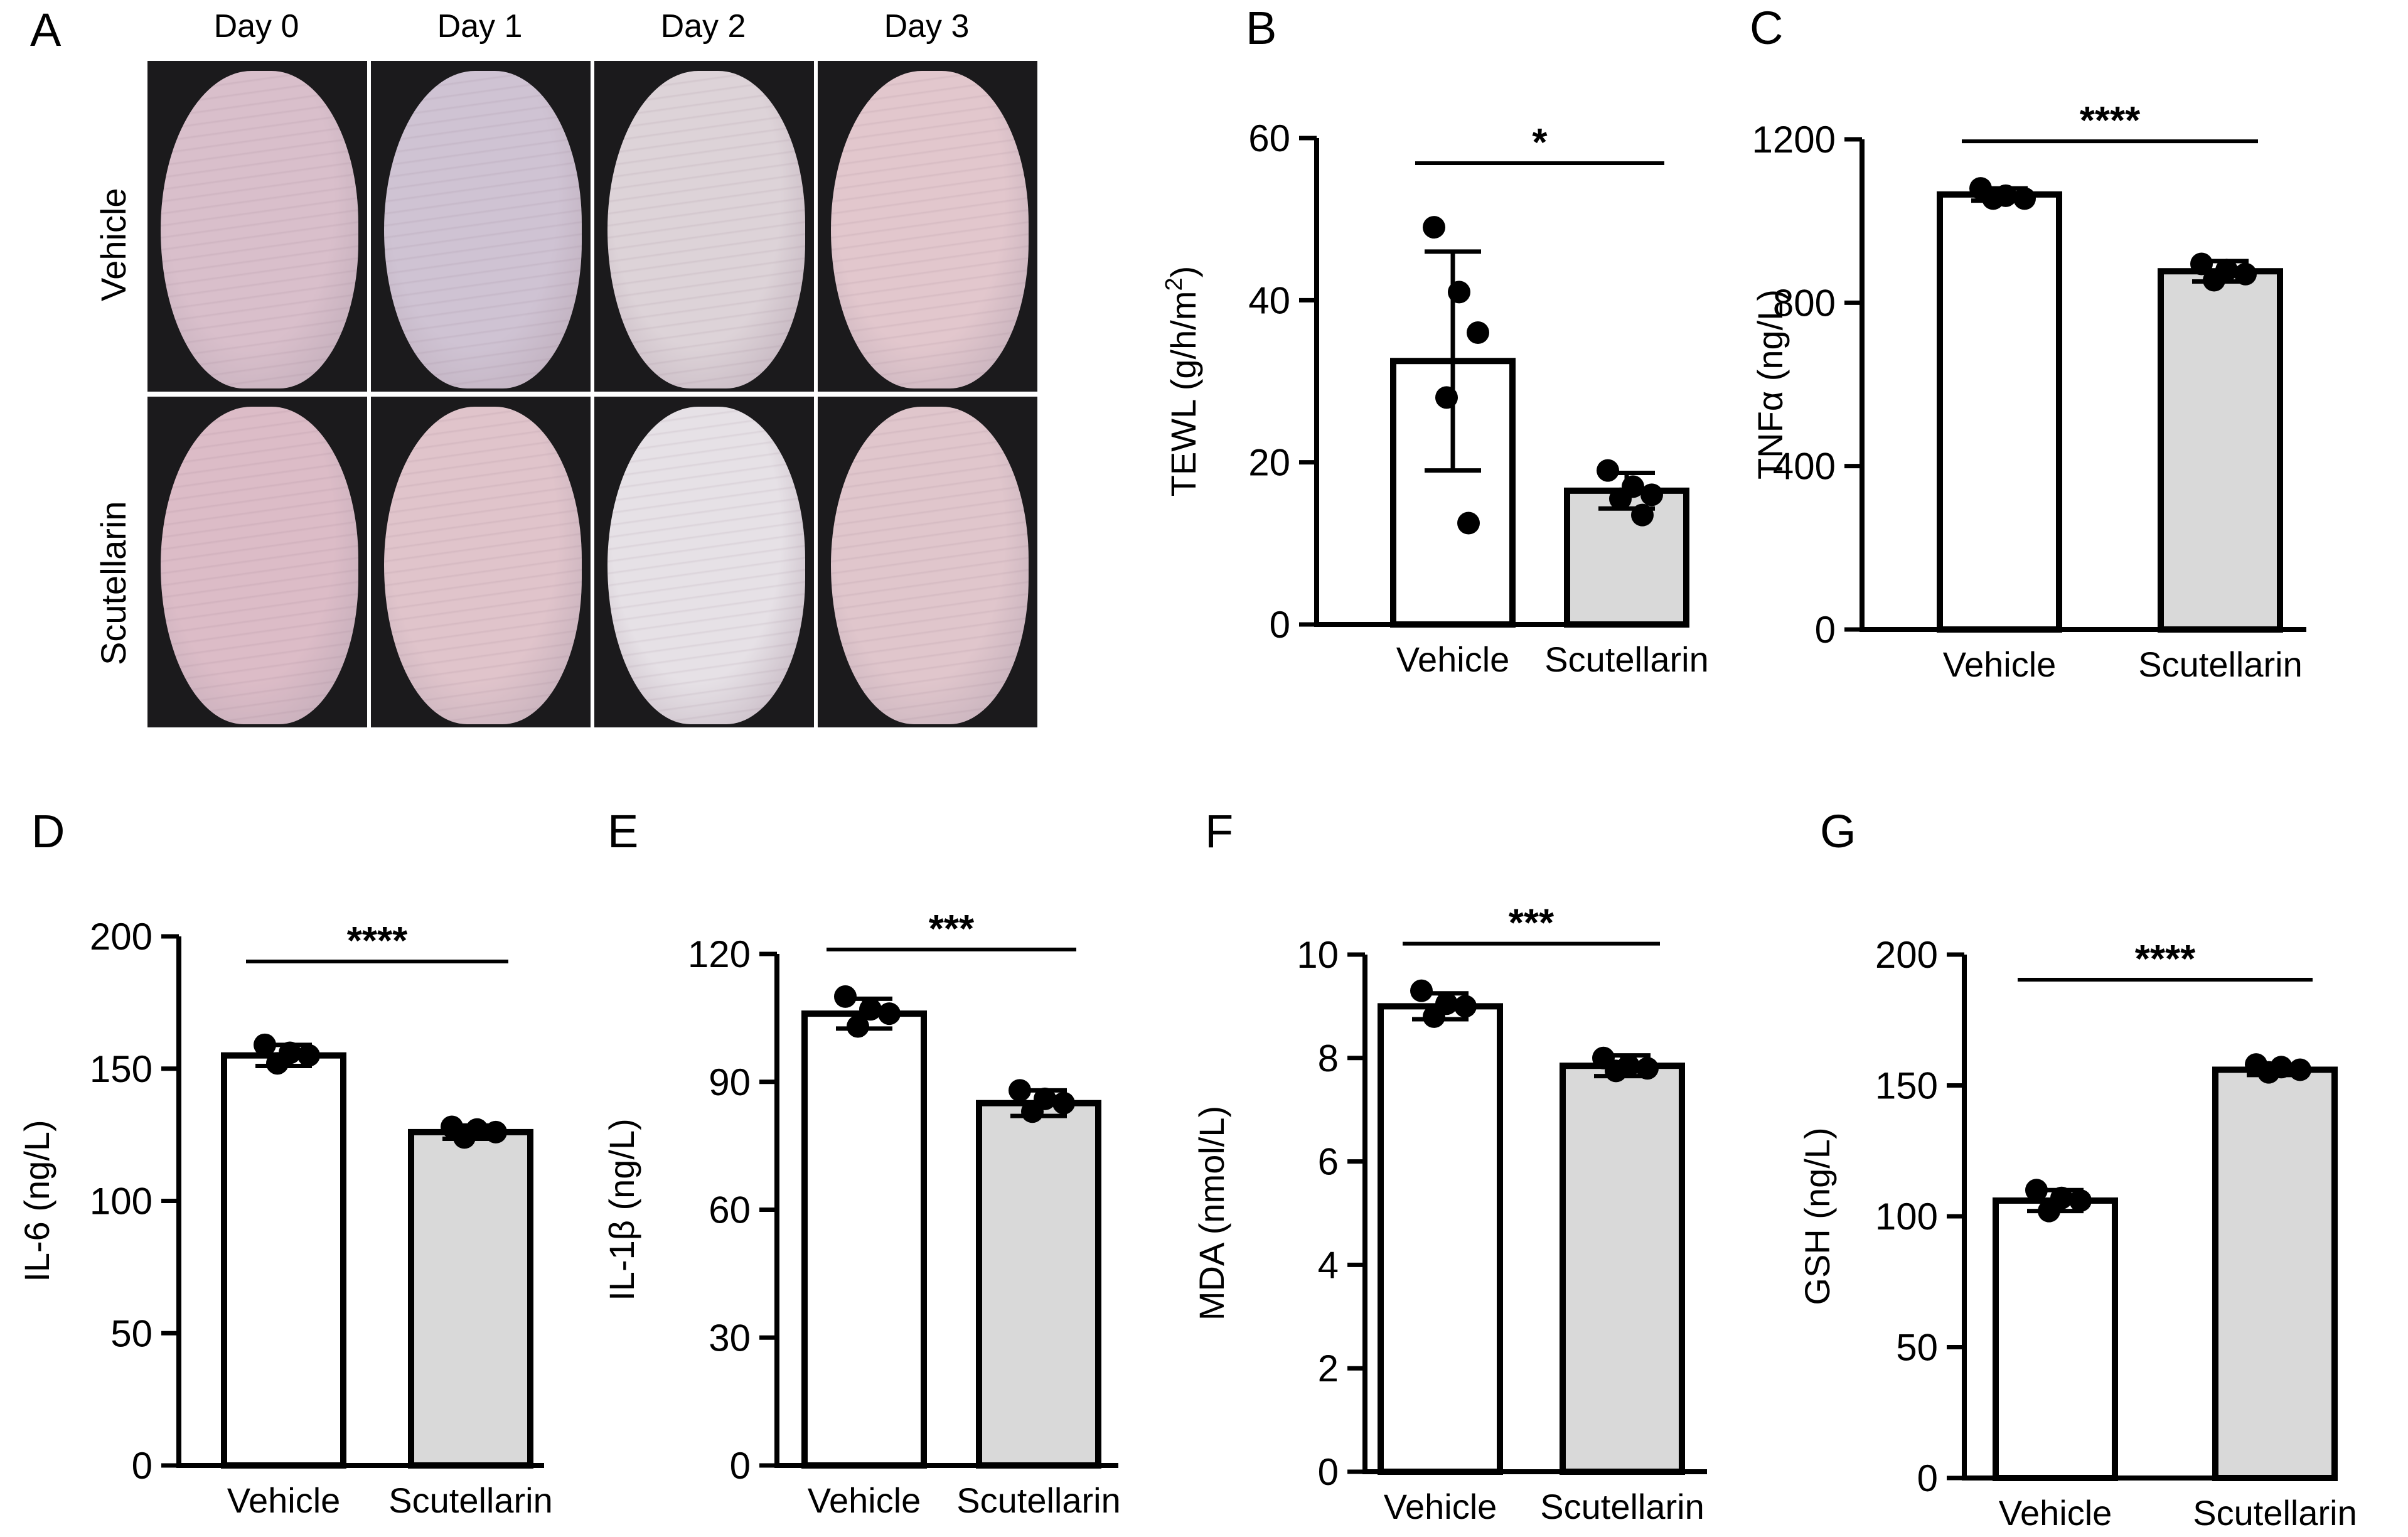 The height and width of the screenshot is (1537, 2408). Describe the element at coordinates (719, 954) in the screenshot. I see `y-tick-label: 120` at that location.